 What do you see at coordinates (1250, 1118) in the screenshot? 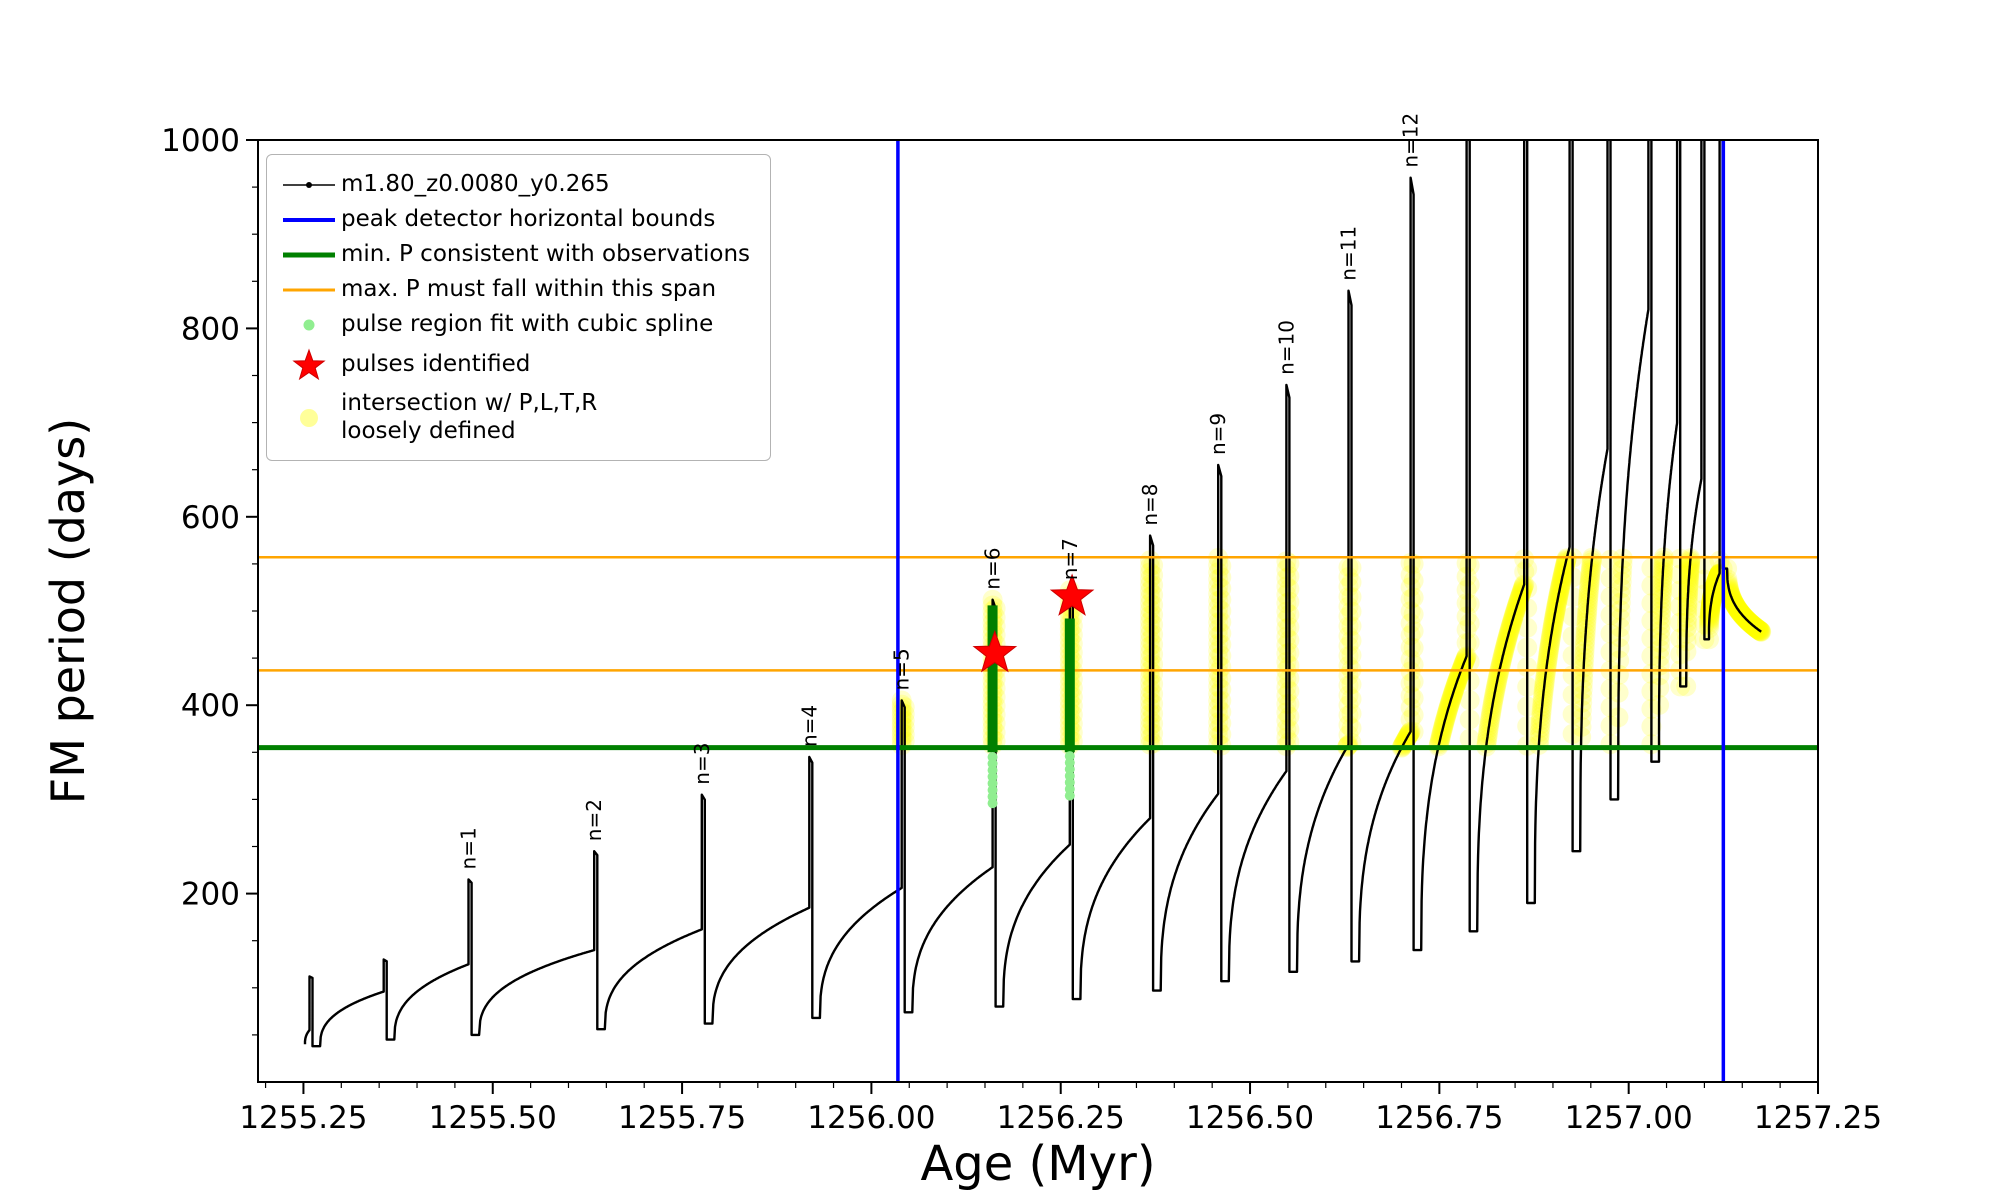
I see `x-tick-label: 1256.50` at bounding box center [1250, 1118].